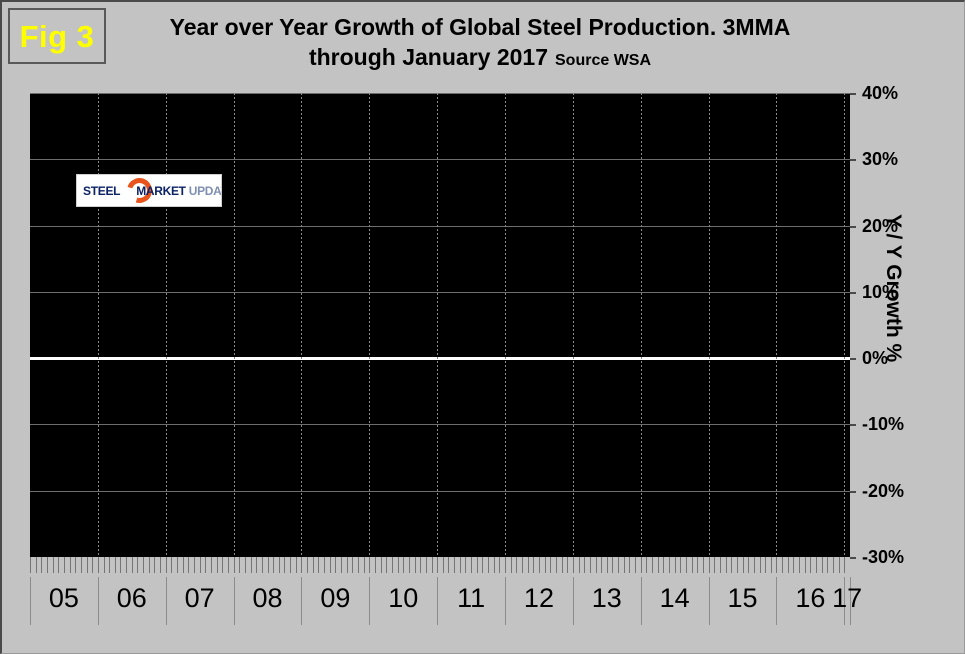 The width and height of the screenshot is (965, 654). What do you see at coordinates (131, 598) in the screenshot?
I see `x-axis-year-label: 06` at bounding box center [131, 598].